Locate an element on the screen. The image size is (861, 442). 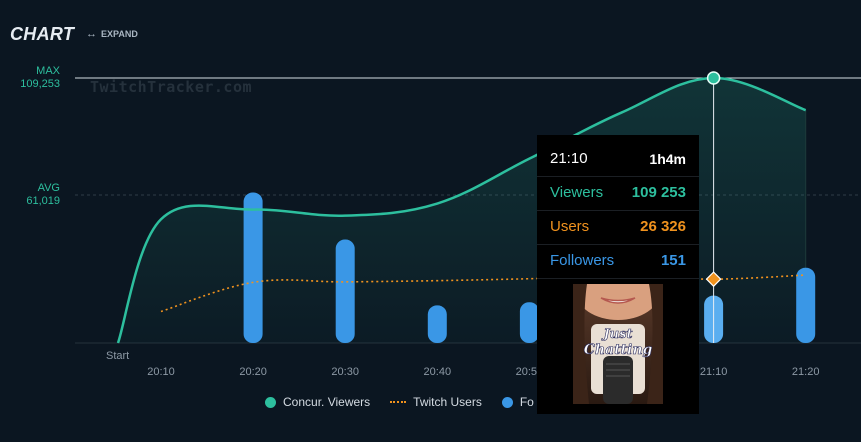
followers-bar-2050 is located at coordinates (529, 322).